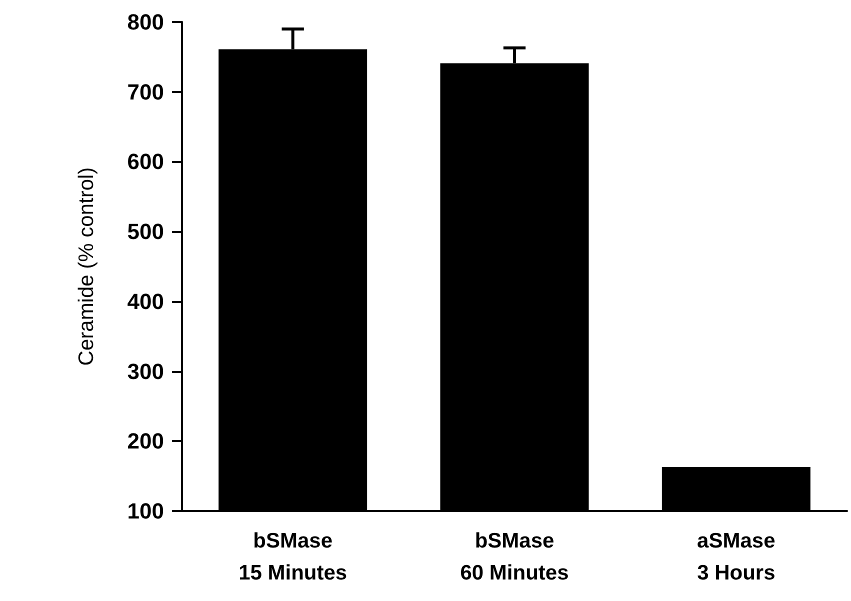 This screenshot has height=601, width=851. Describe the element at coordinates (145, 161) in the screenshot. I see `y-tick-label: 600` at that location.